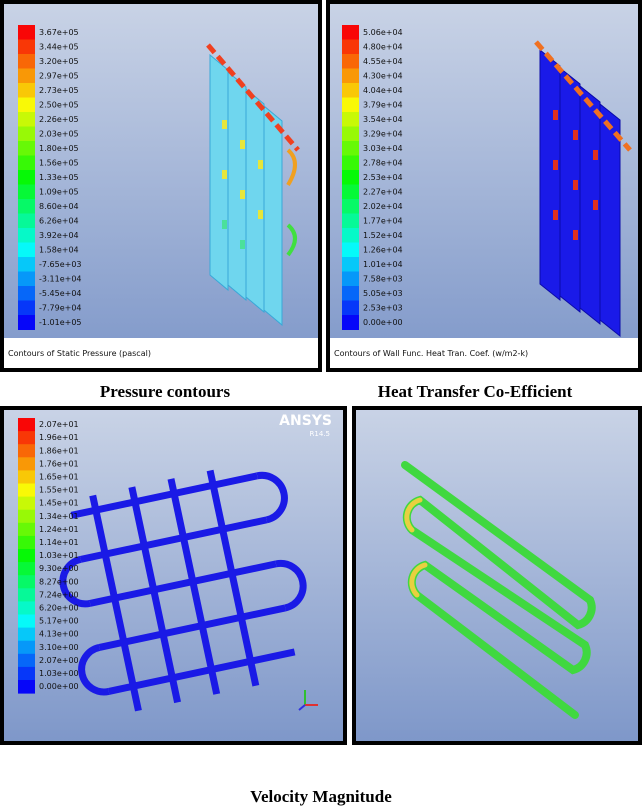  Describe the element at coordinates (320, 434) in the screenshot. I see `logo-version: R14.5` at that location.